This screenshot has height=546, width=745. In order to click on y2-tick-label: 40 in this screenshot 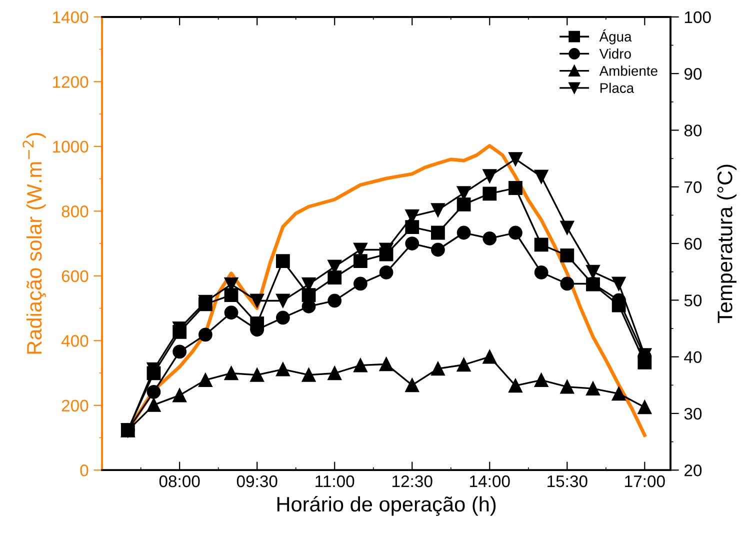, I will do `click(693, 357)`.